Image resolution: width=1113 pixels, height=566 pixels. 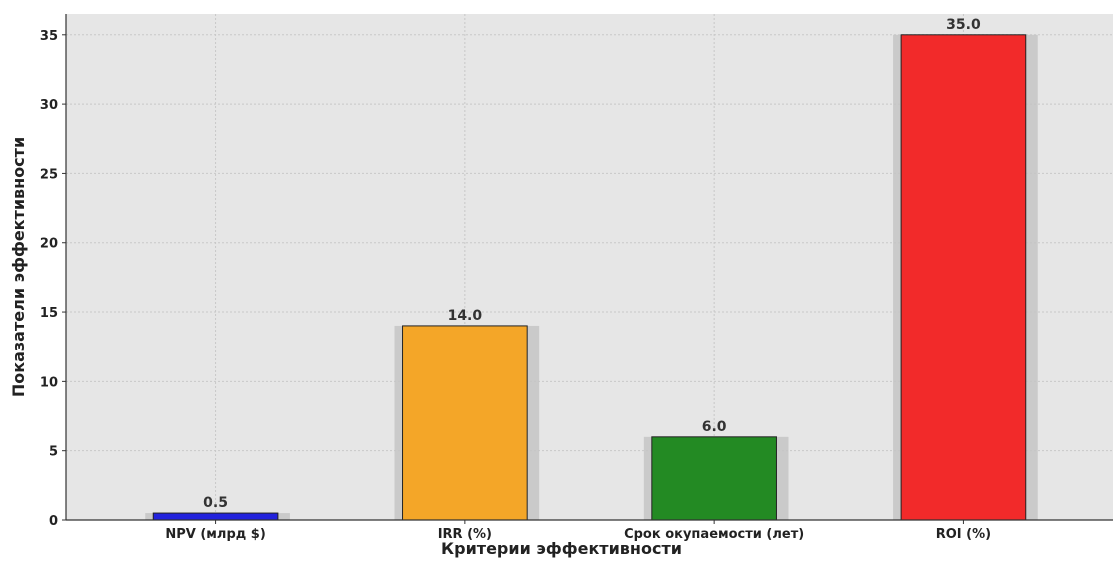 What do you see at coordinates (561, 548) in the screenshot?
I see `x-axis-title: Критерии эффективности` at bounding box center [561, 548].